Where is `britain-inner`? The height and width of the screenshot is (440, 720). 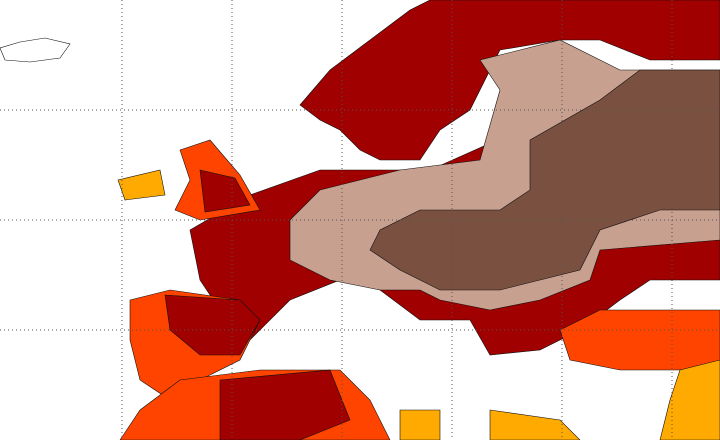
britain-inner is located at coordinates (225, 191).